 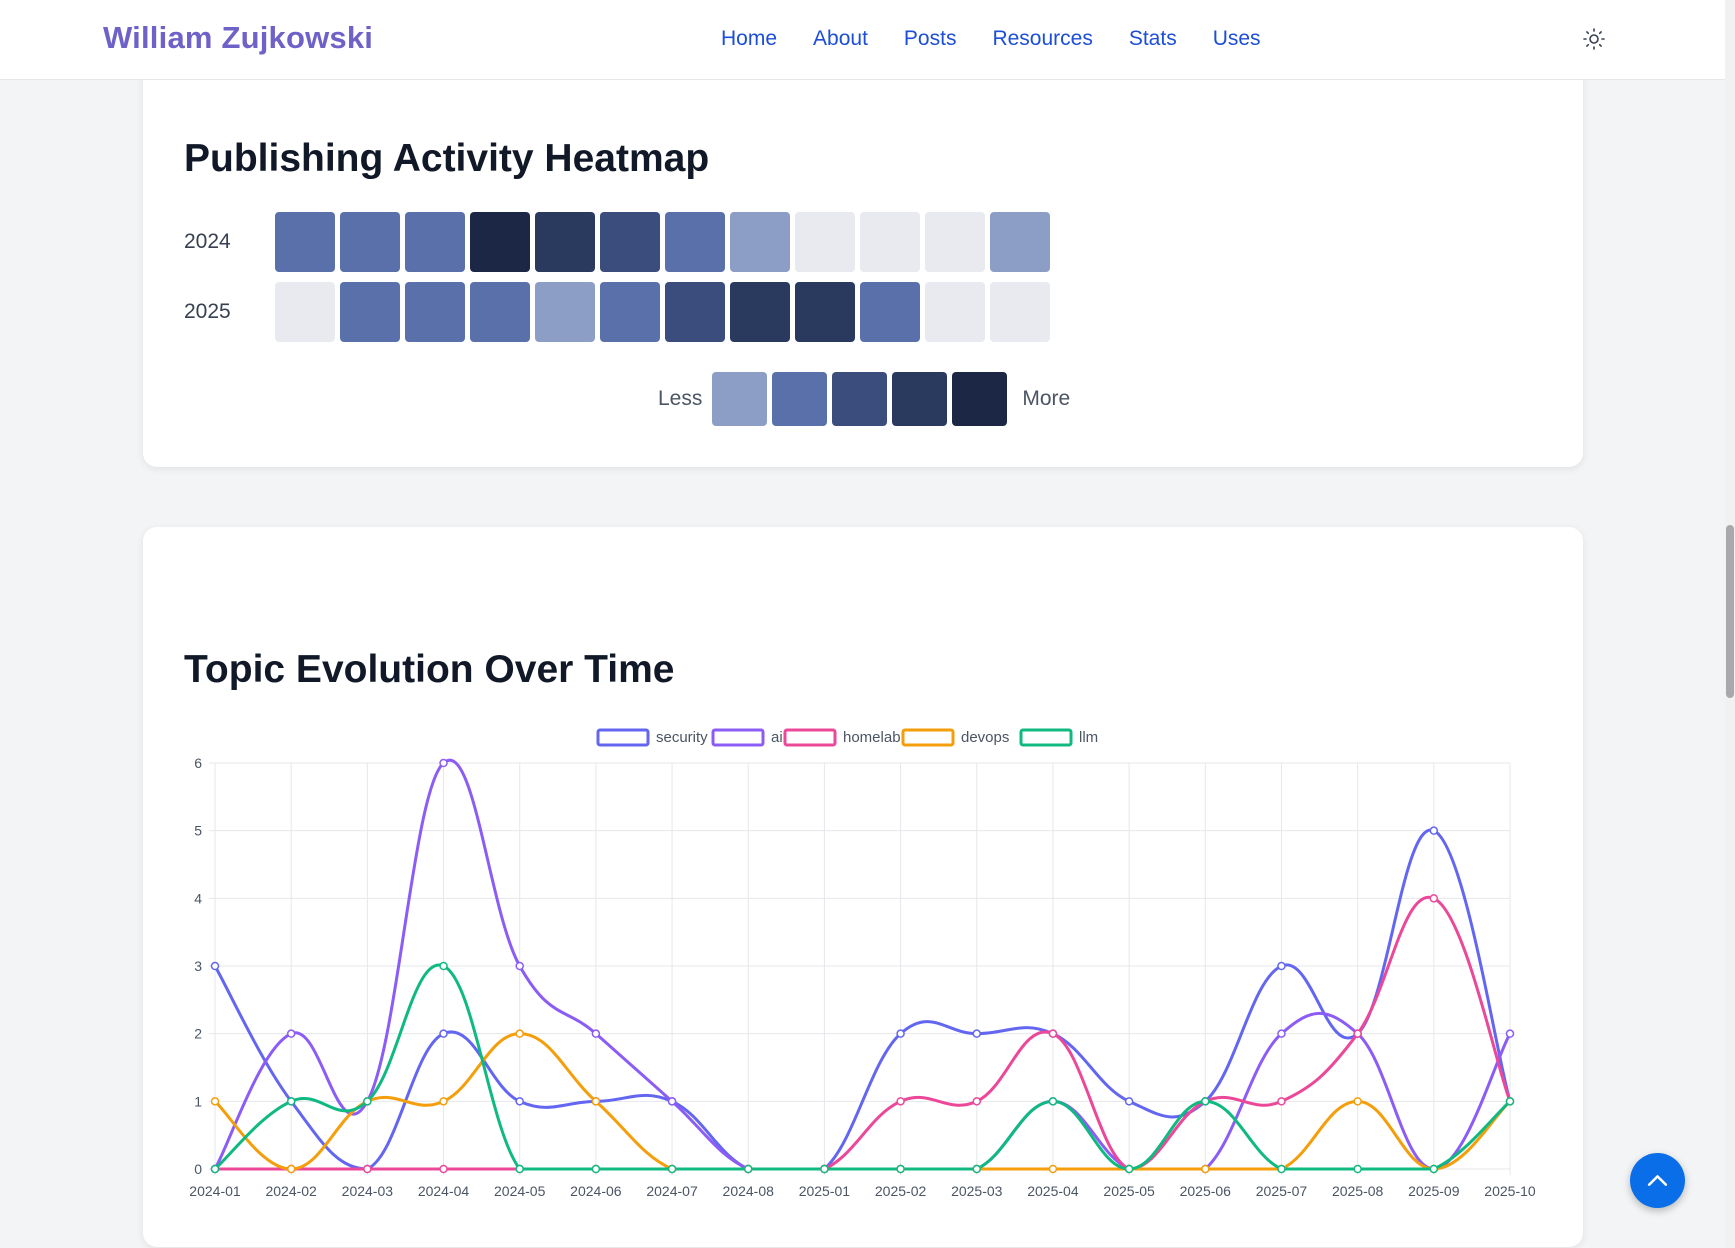 What do you see at coordinates (291, 1191) in the screenshot?
I see `x-tick-label: 2024-02` at bounding box center [291, 1191].